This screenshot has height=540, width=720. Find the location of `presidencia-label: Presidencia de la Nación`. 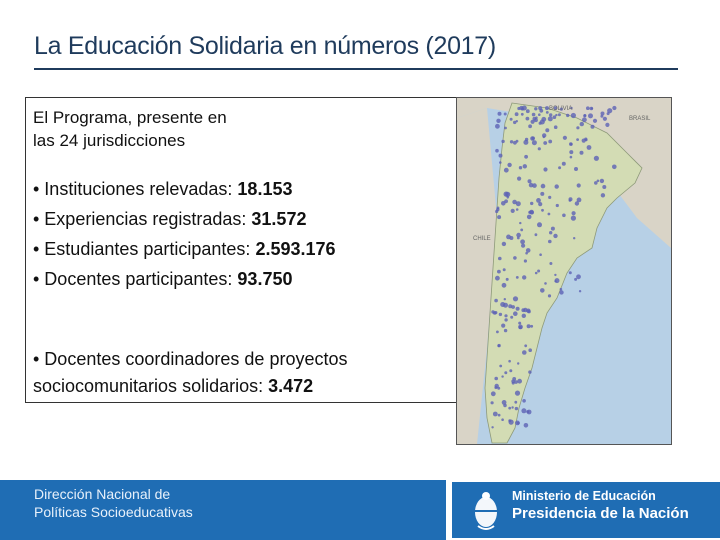

presidencia-label: Presidencia de la Nación is located at coordinates (600, 513).